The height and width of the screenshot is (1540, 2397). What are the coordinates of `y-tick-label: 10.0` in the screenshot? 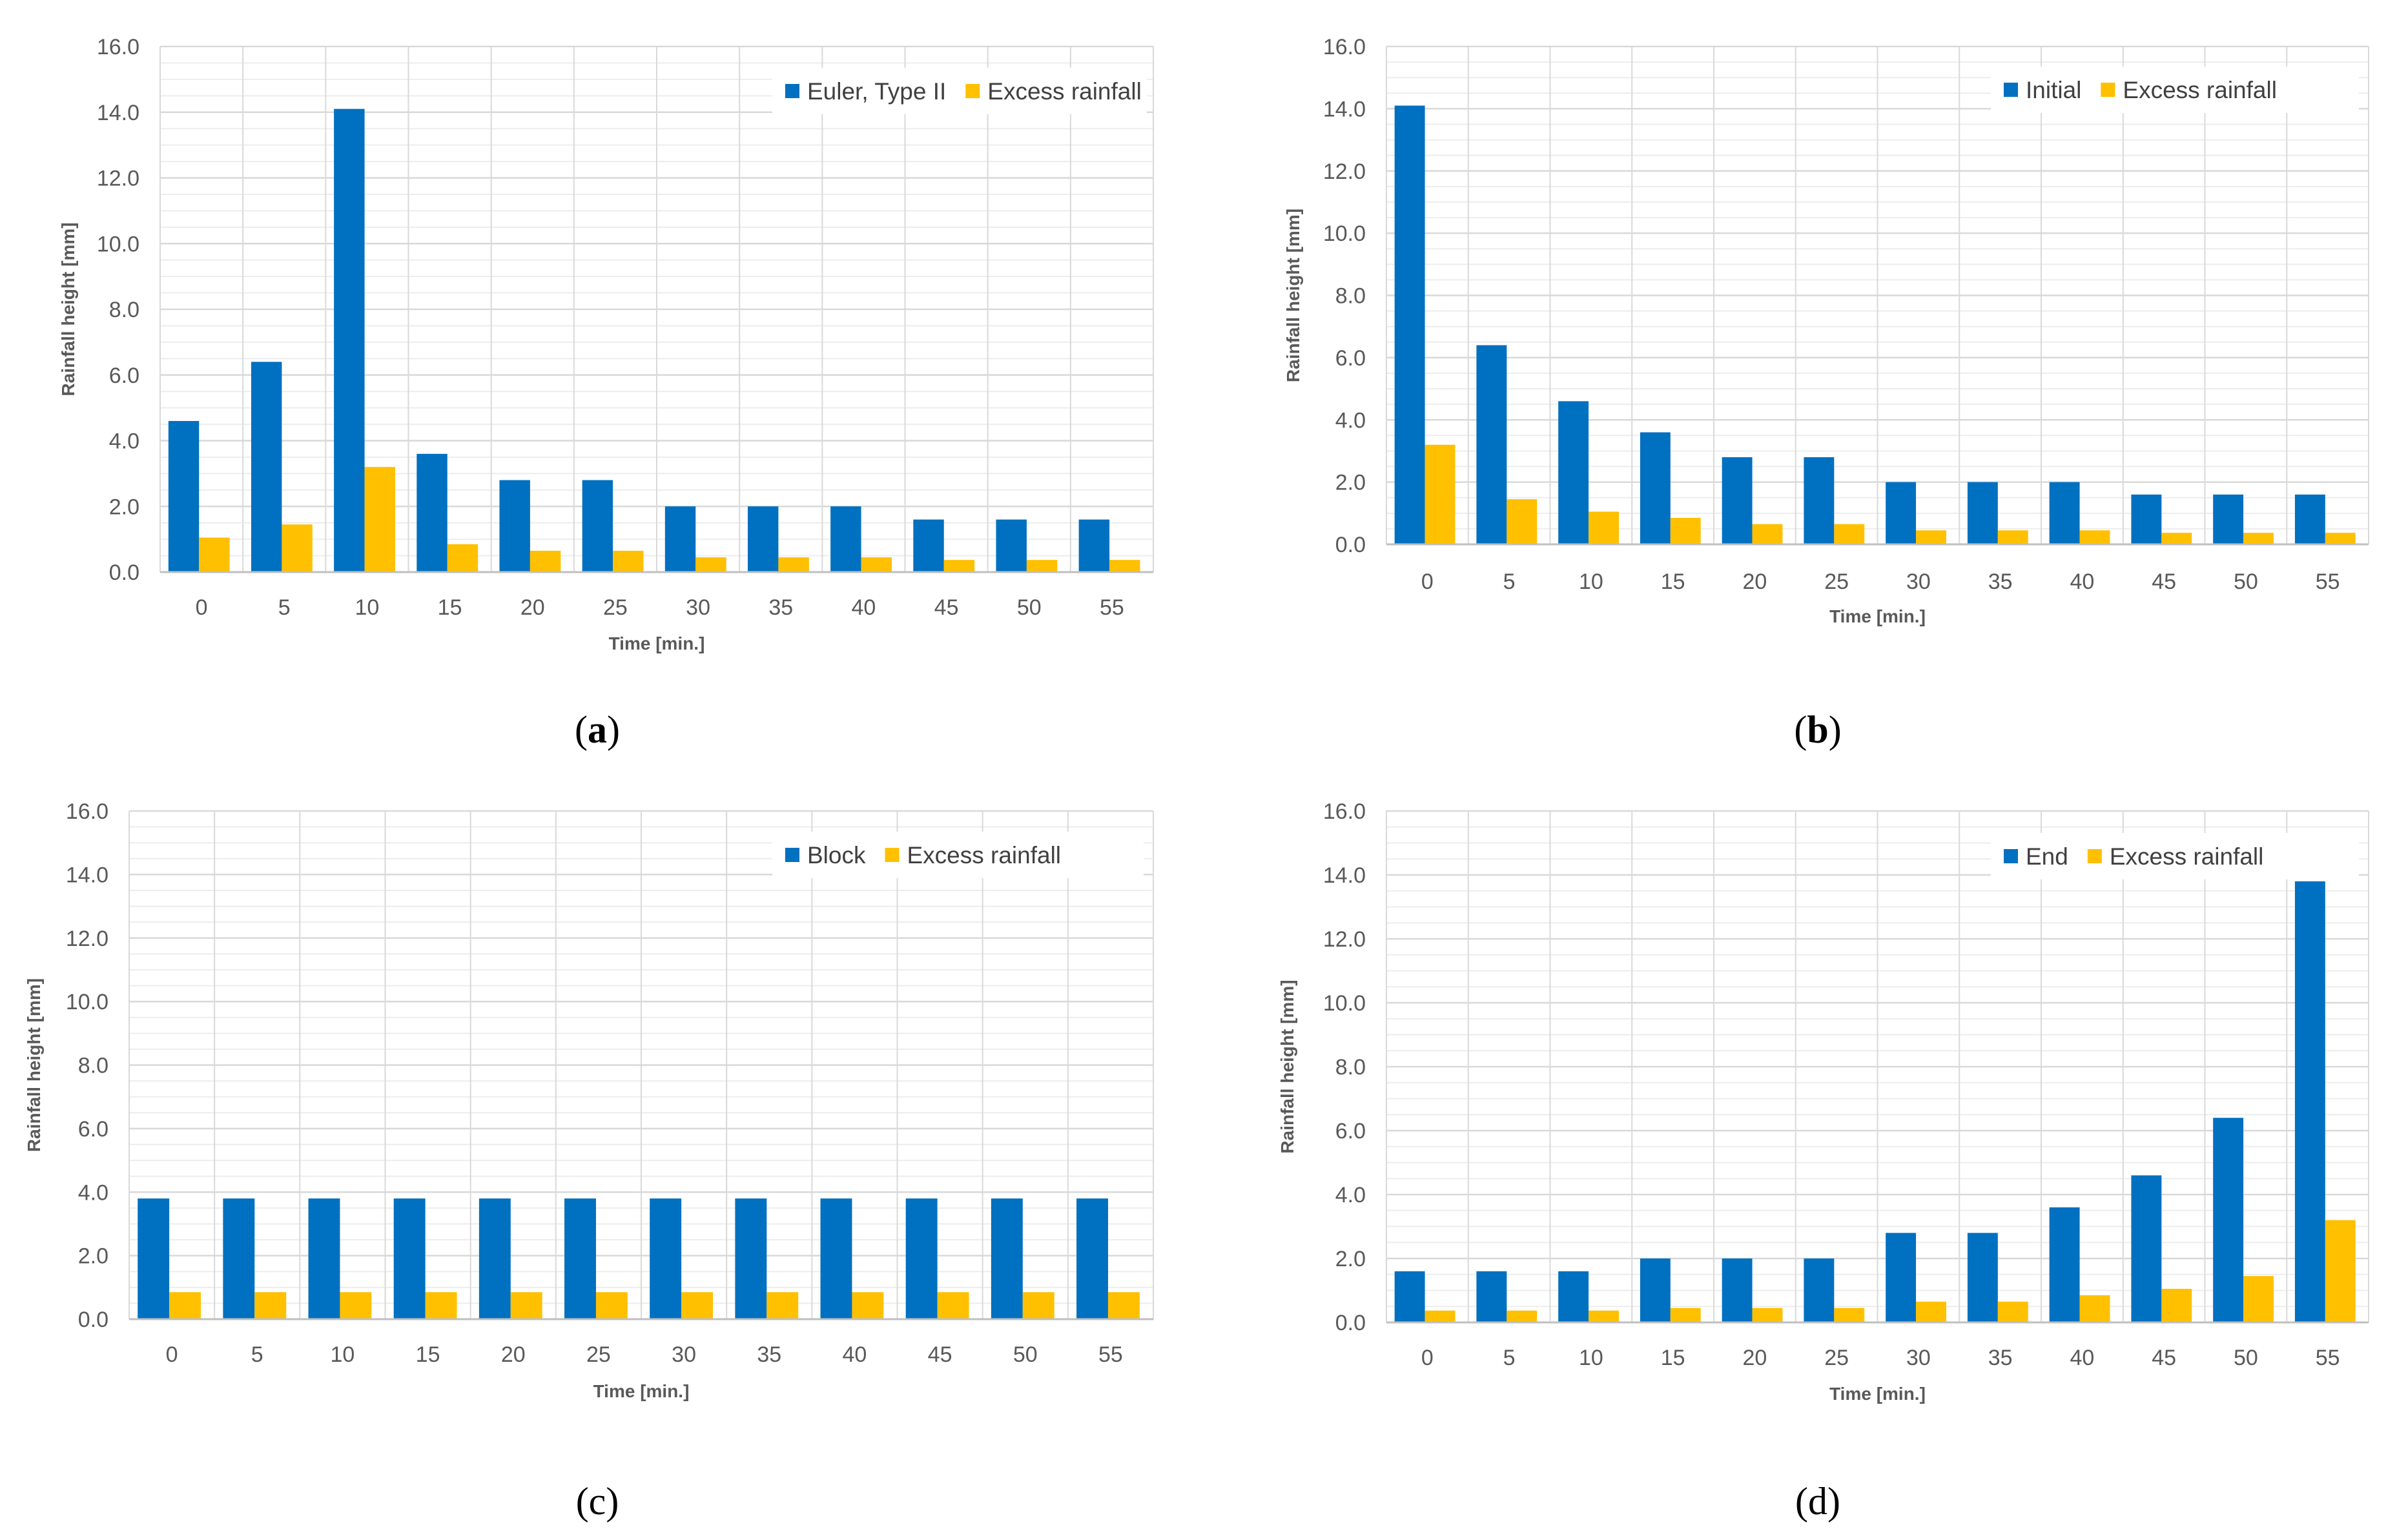 It's located at (118, 244).